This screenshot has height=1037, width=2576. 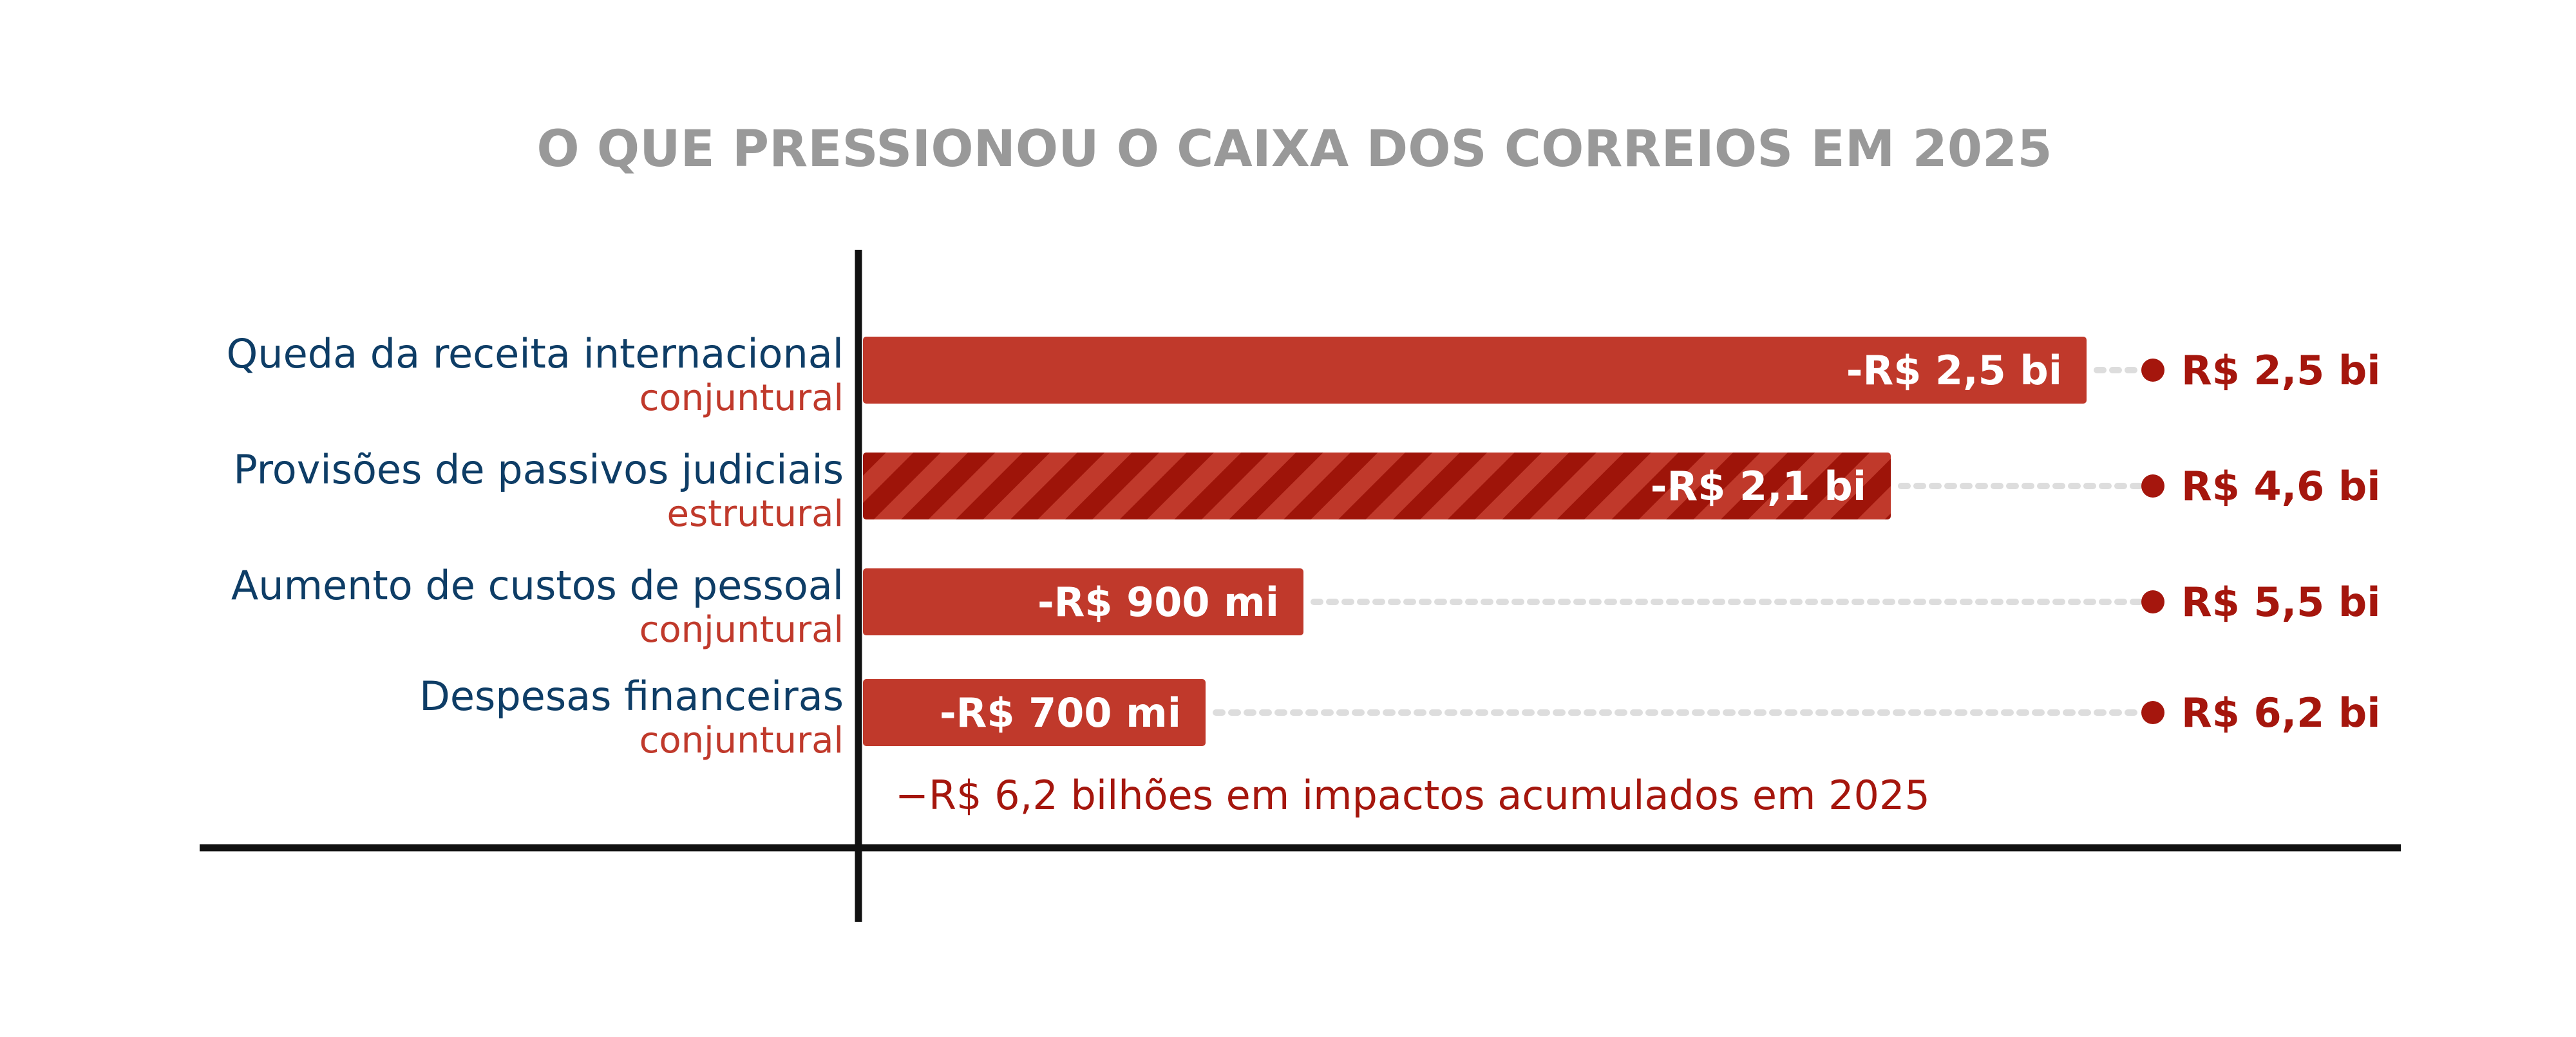 I want to click on cumulative-label: R$ 6,2 bi, so click(x=2281, y=713).